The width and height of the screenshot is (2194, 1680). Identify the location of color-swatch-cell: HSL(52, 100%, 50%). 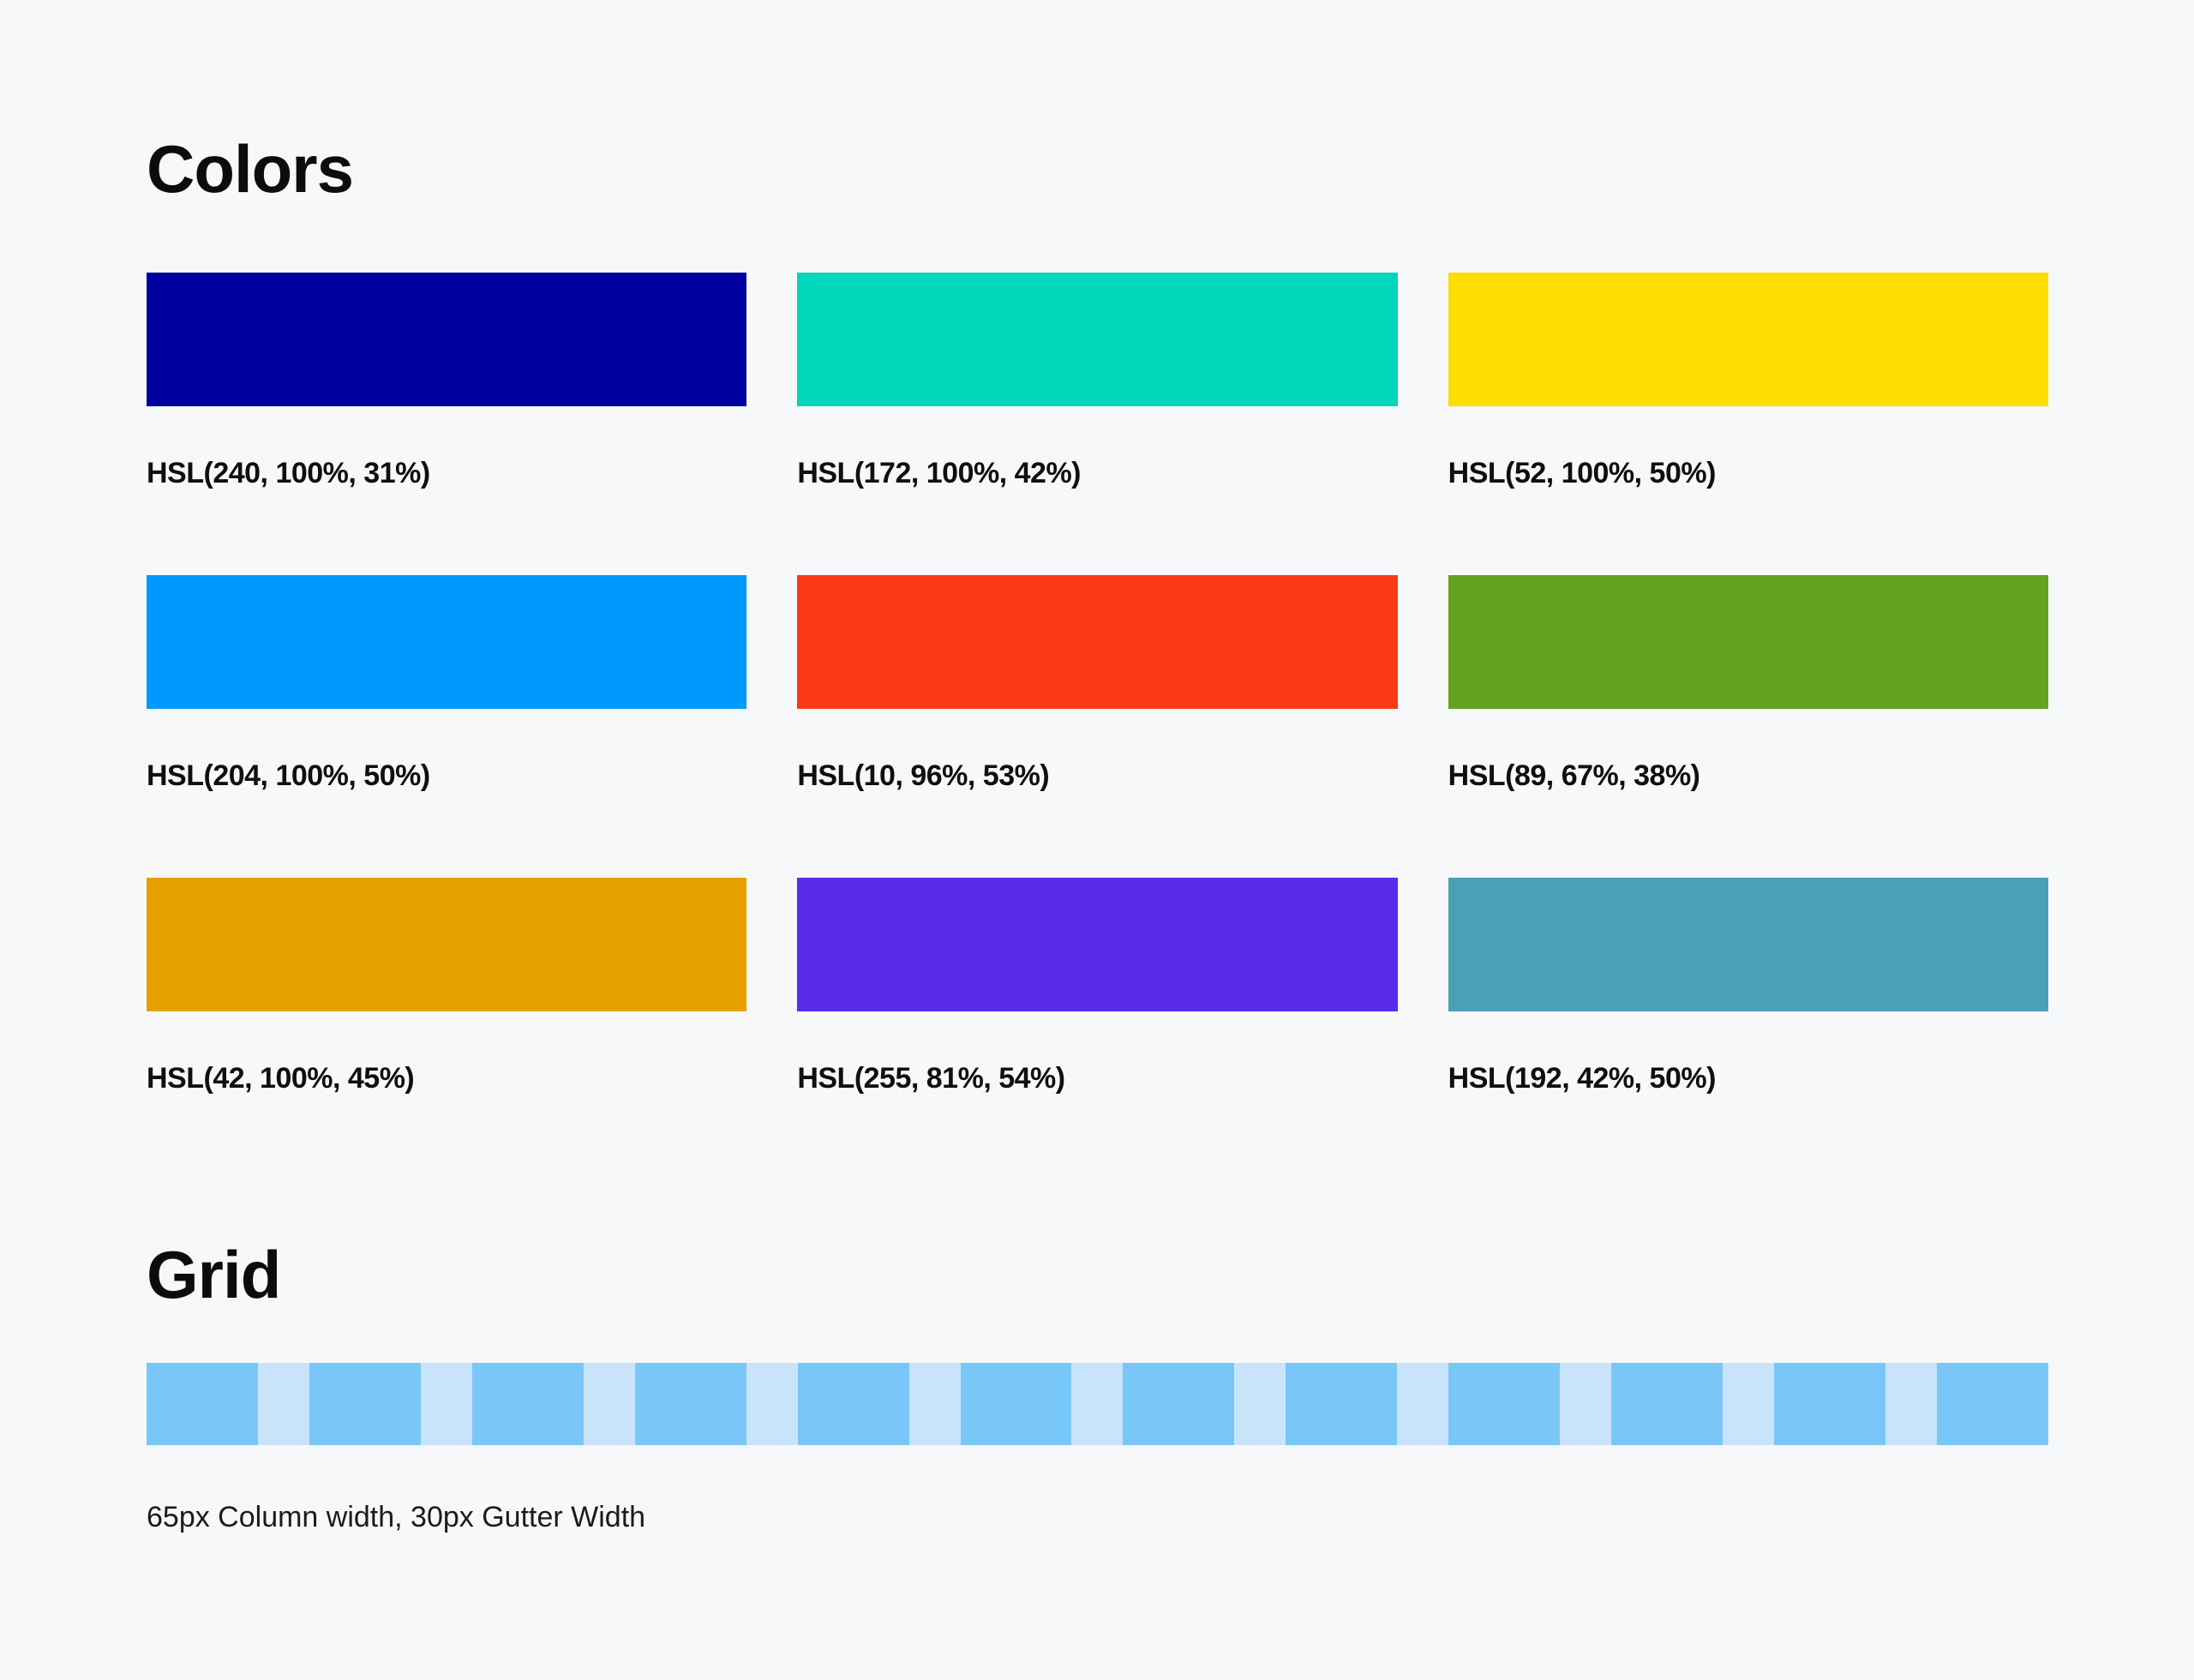
(1748, 382).